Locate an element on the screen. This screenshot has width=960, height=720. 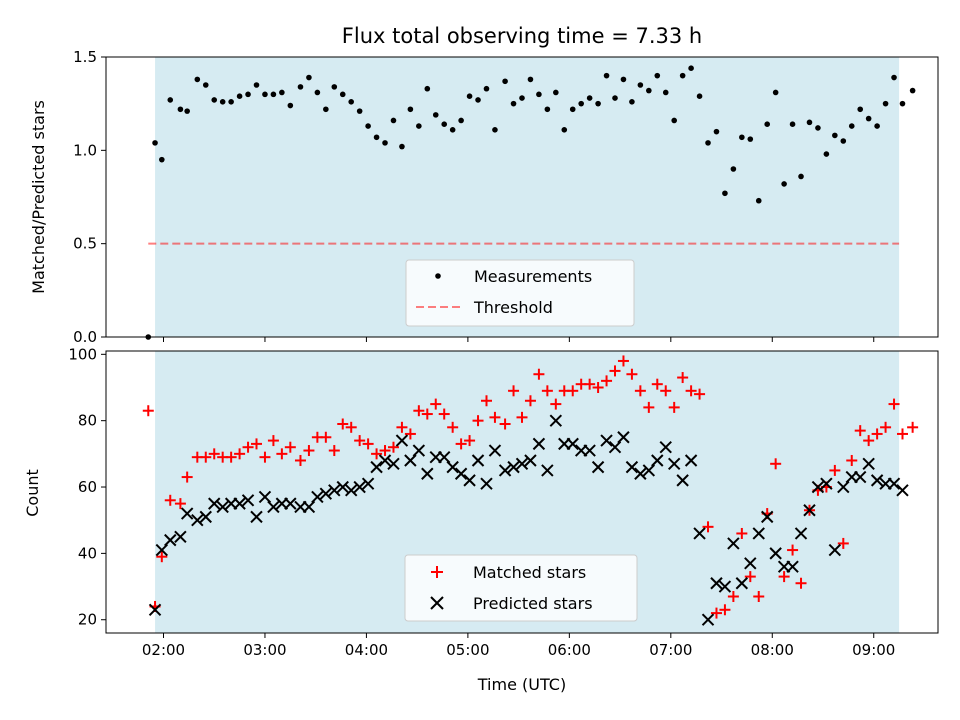
bottom-x-tick-label: 04:00 is located at coordinates (366, 650).